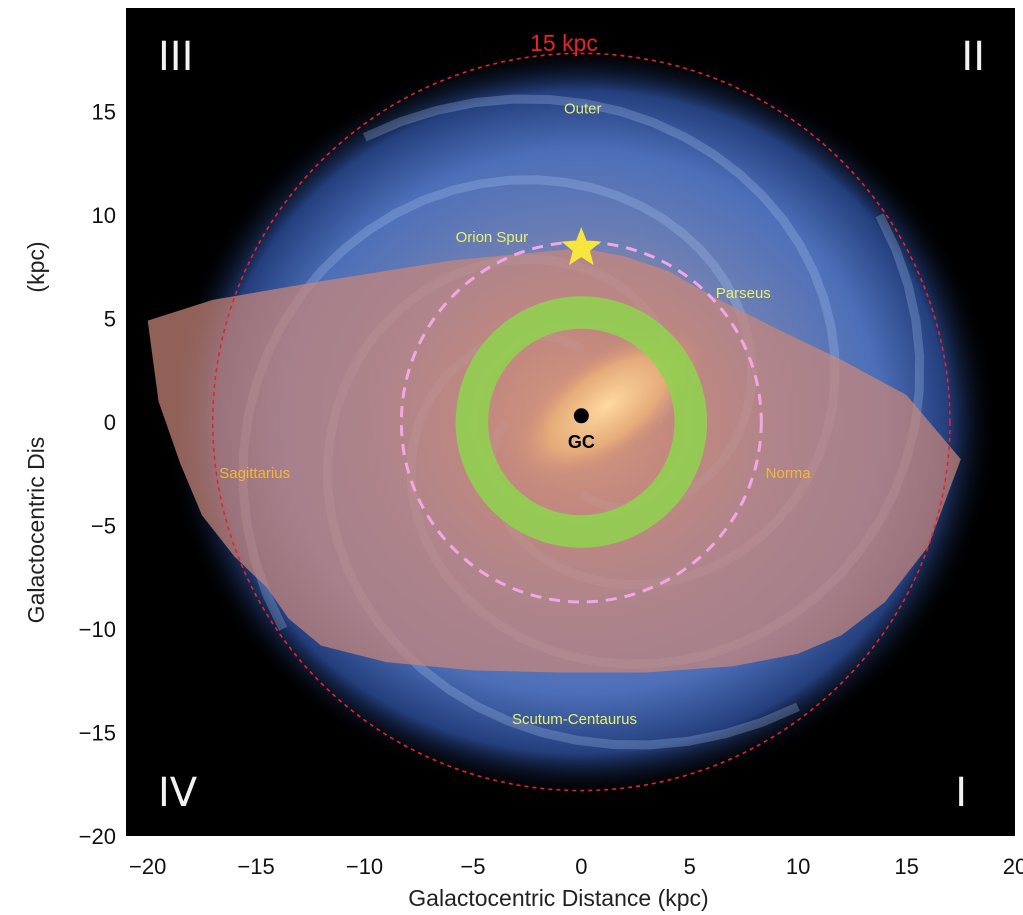 The width and height of the screenshot is (1023, 915). I want to click on x-tick-label: −5, so click(472, 866).